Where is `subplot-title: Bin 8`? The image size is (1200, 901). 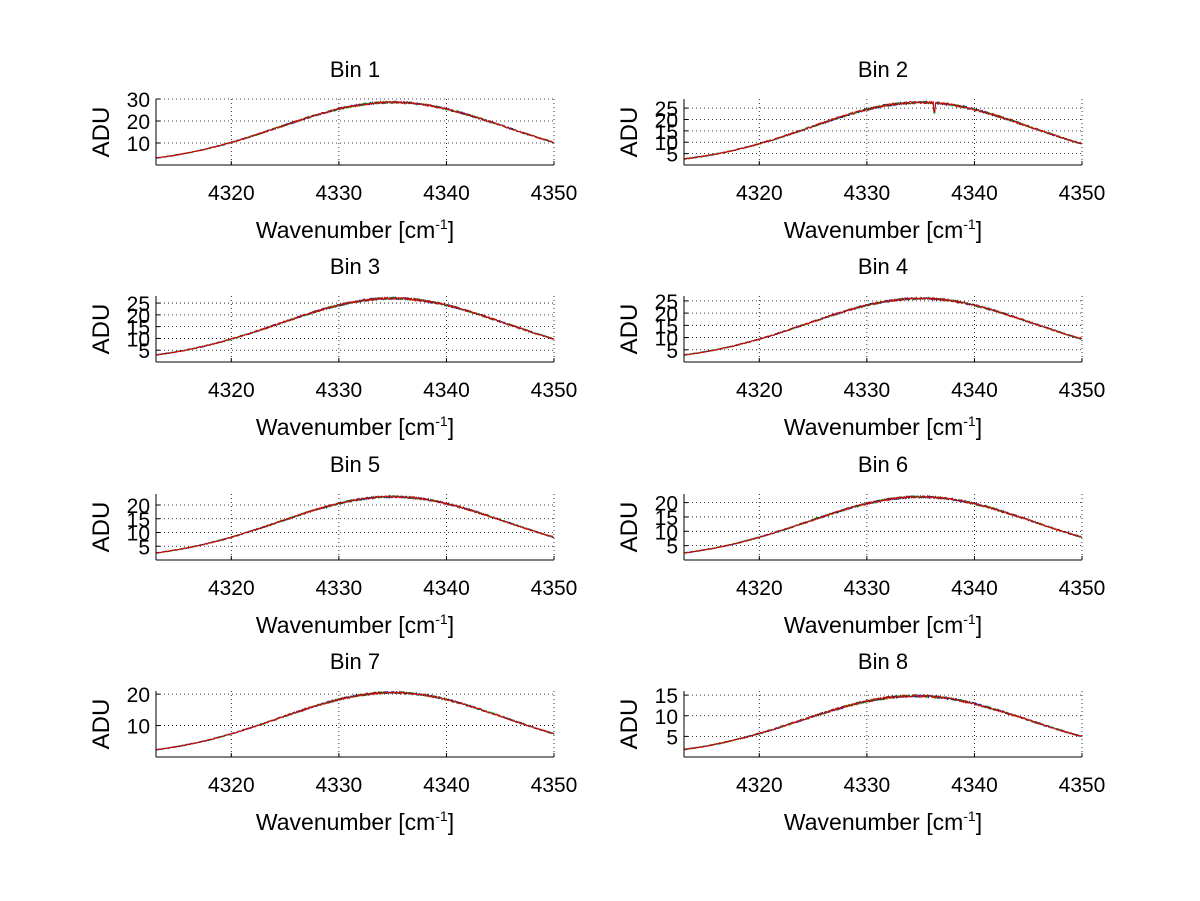
subplot-title: Bin 8 is located at coordinates (883, 661).